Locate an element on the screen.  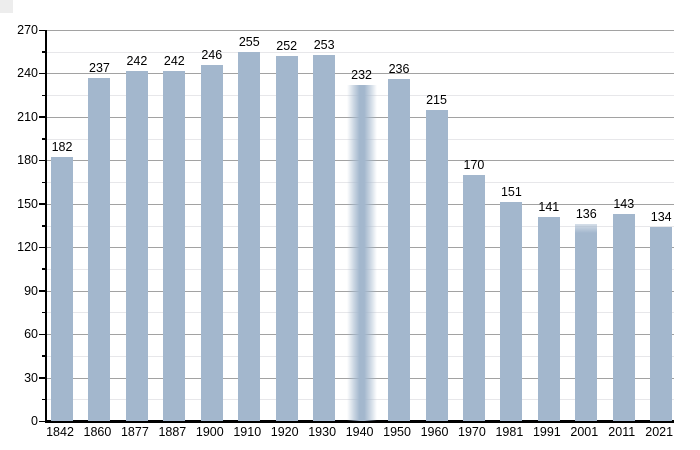
y-axis-tick-label: 210 is located at coordinates (27, 116).